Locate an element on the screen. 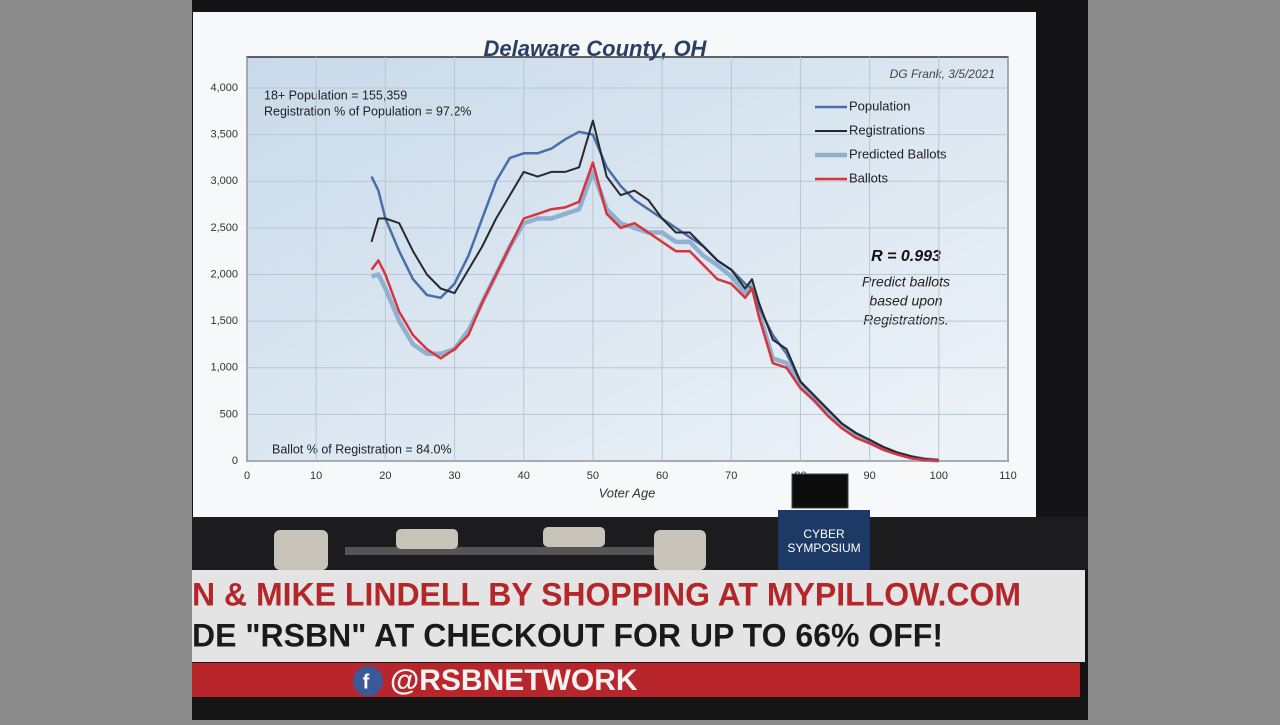  legend-label: Registrations is located at coordinates (887, 129).